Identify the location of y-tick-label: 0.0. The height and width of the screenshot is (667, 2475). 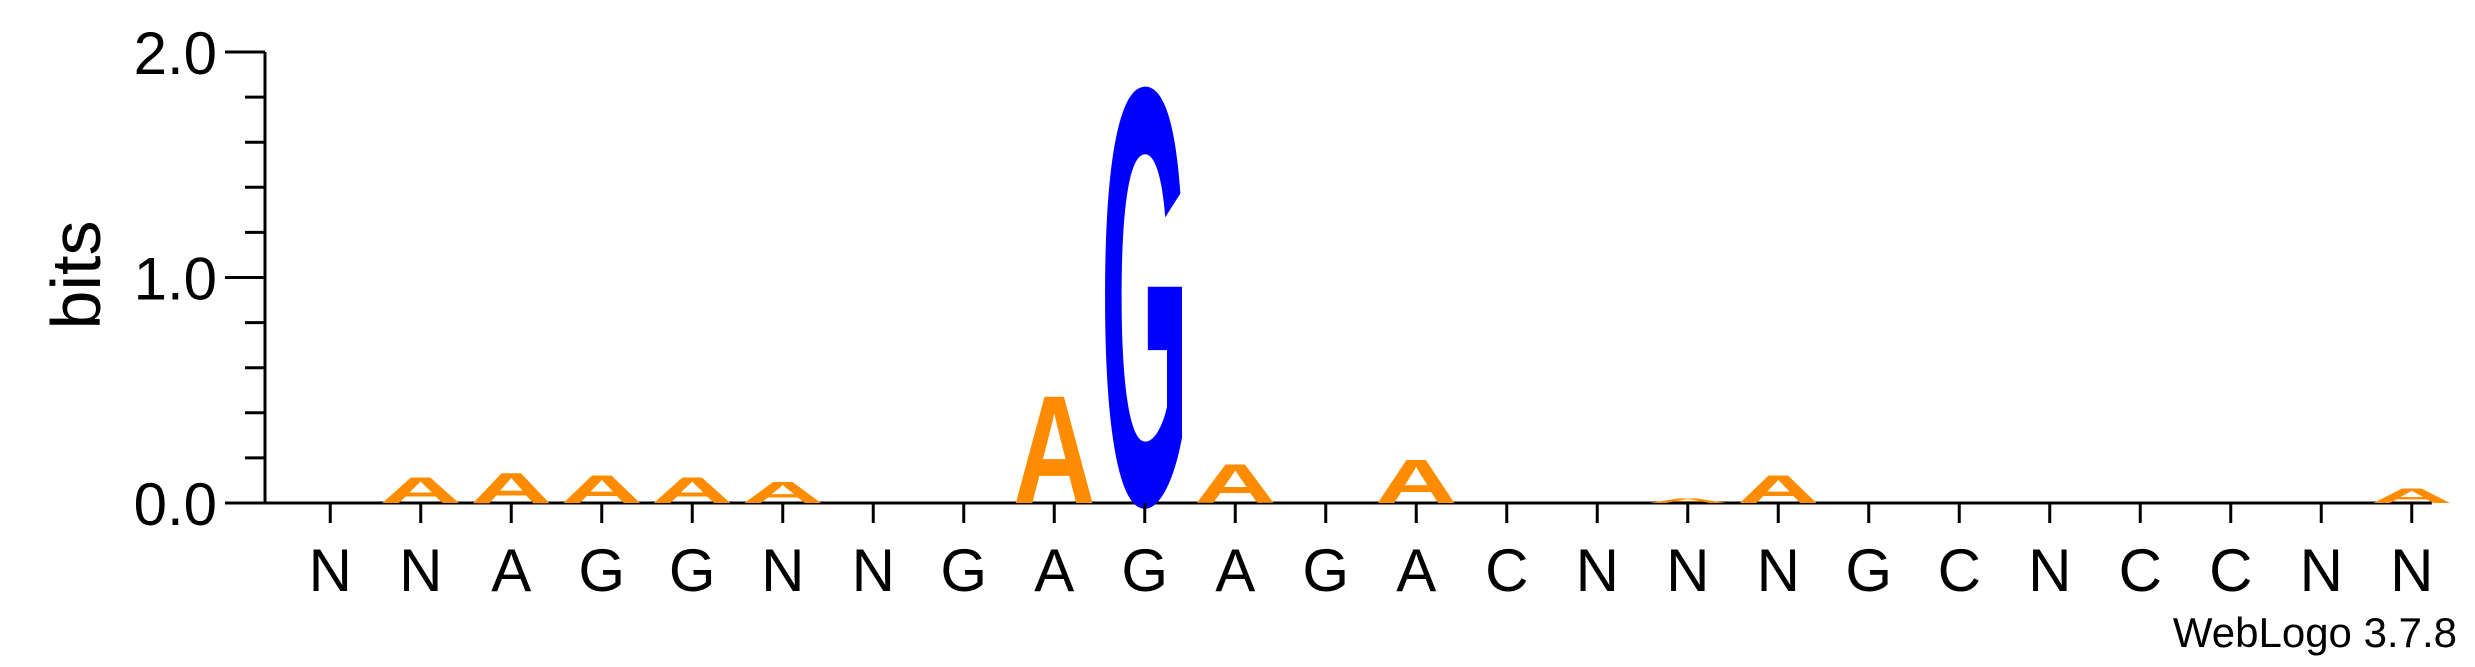
(175, 504).